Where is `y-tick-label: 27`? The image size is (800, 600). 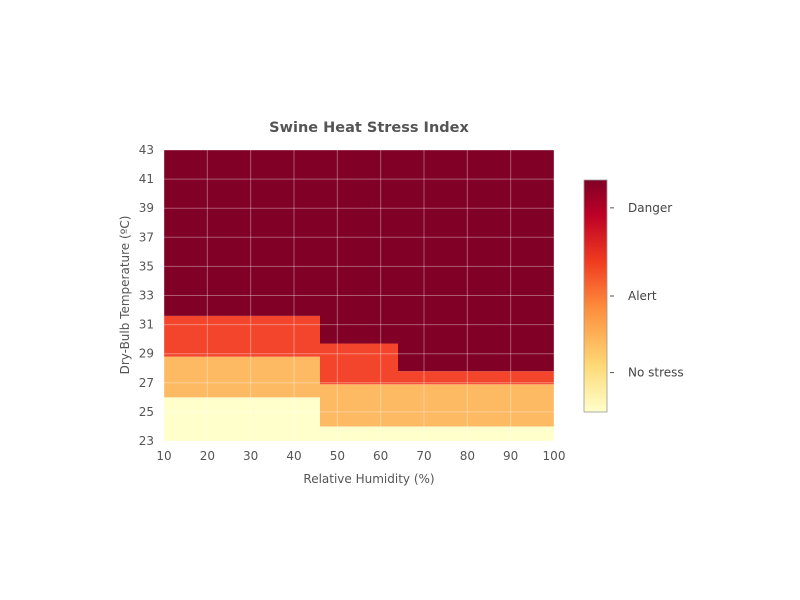
y-tick-label: 27 is located at coordinates (146, 383).